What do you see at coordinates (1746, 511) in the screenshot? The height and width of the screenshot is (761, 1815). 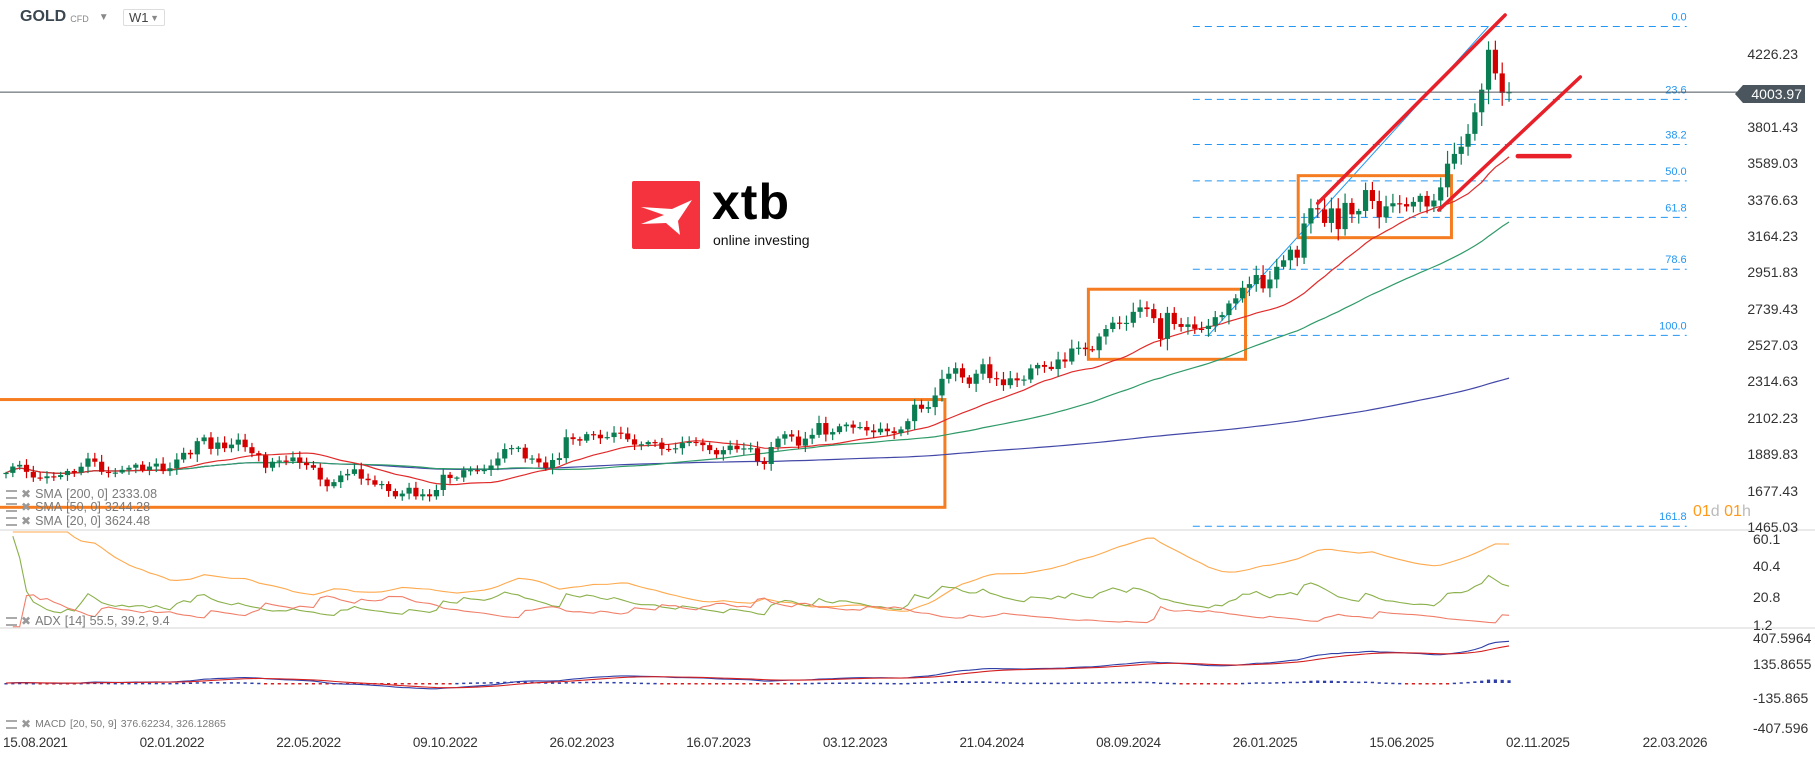 I see `countdown-hours-unit: h` at bounding box center [1746, 511].